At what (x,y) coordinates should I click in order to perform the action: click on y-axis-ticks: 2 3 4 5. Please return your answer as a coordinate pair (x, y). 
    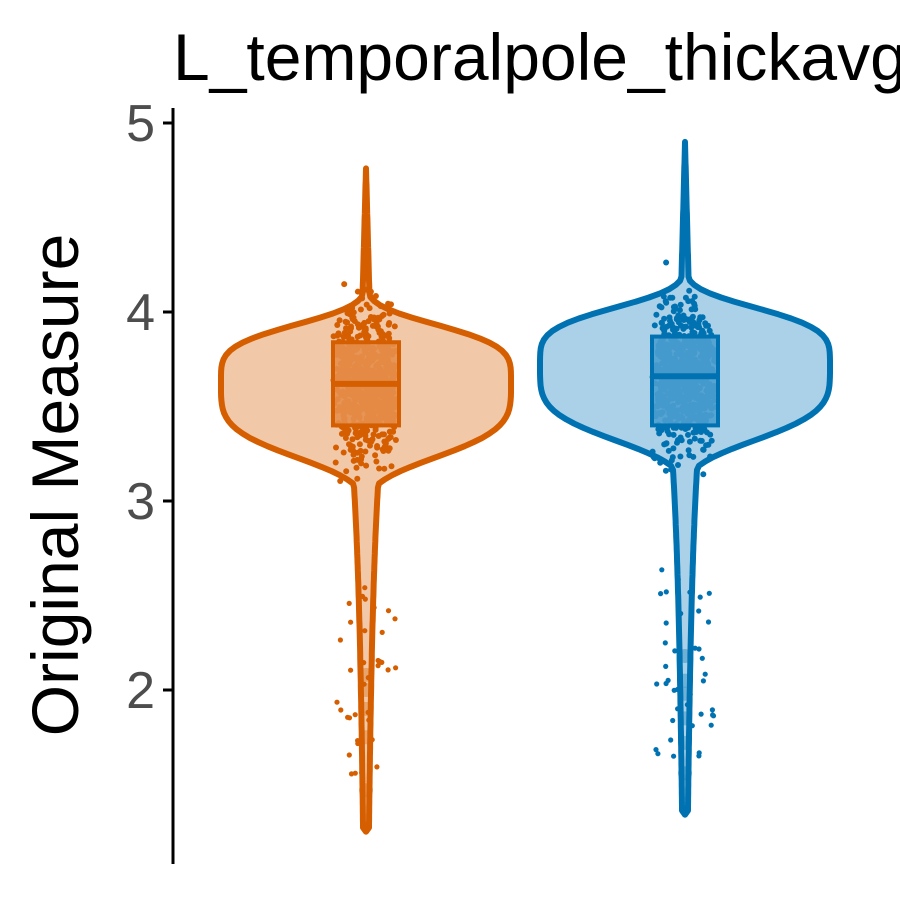
    Looking at the image, I should click on (149, 407).